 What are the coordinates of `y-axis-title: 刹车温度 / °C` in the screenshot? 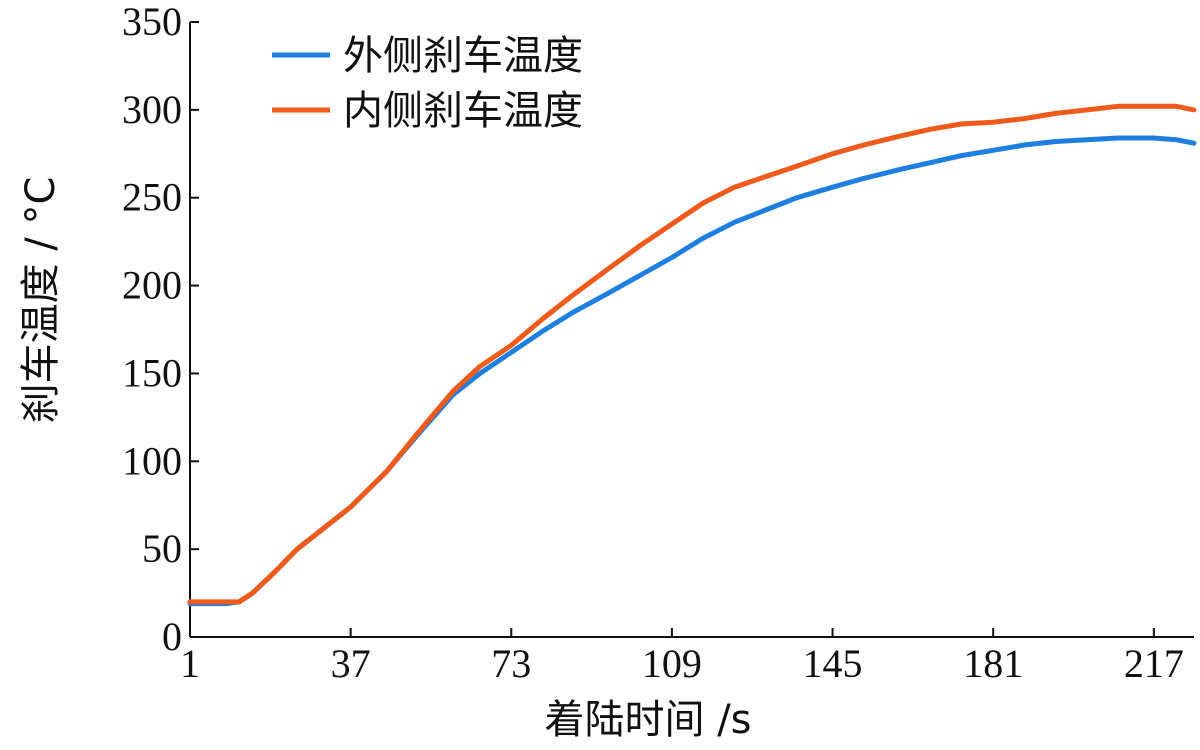 It's located at (41, 300).